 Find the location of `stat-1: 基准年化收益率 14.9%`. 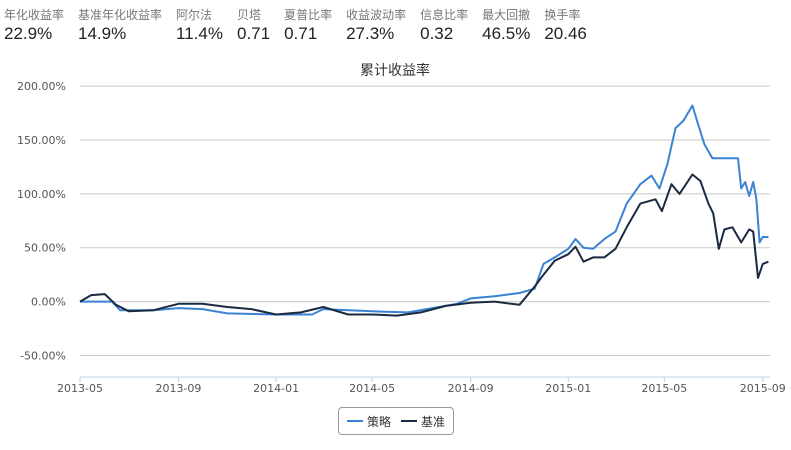

stat-1: 基准年化收益率 14.9% is located at coordinates (120, 25).